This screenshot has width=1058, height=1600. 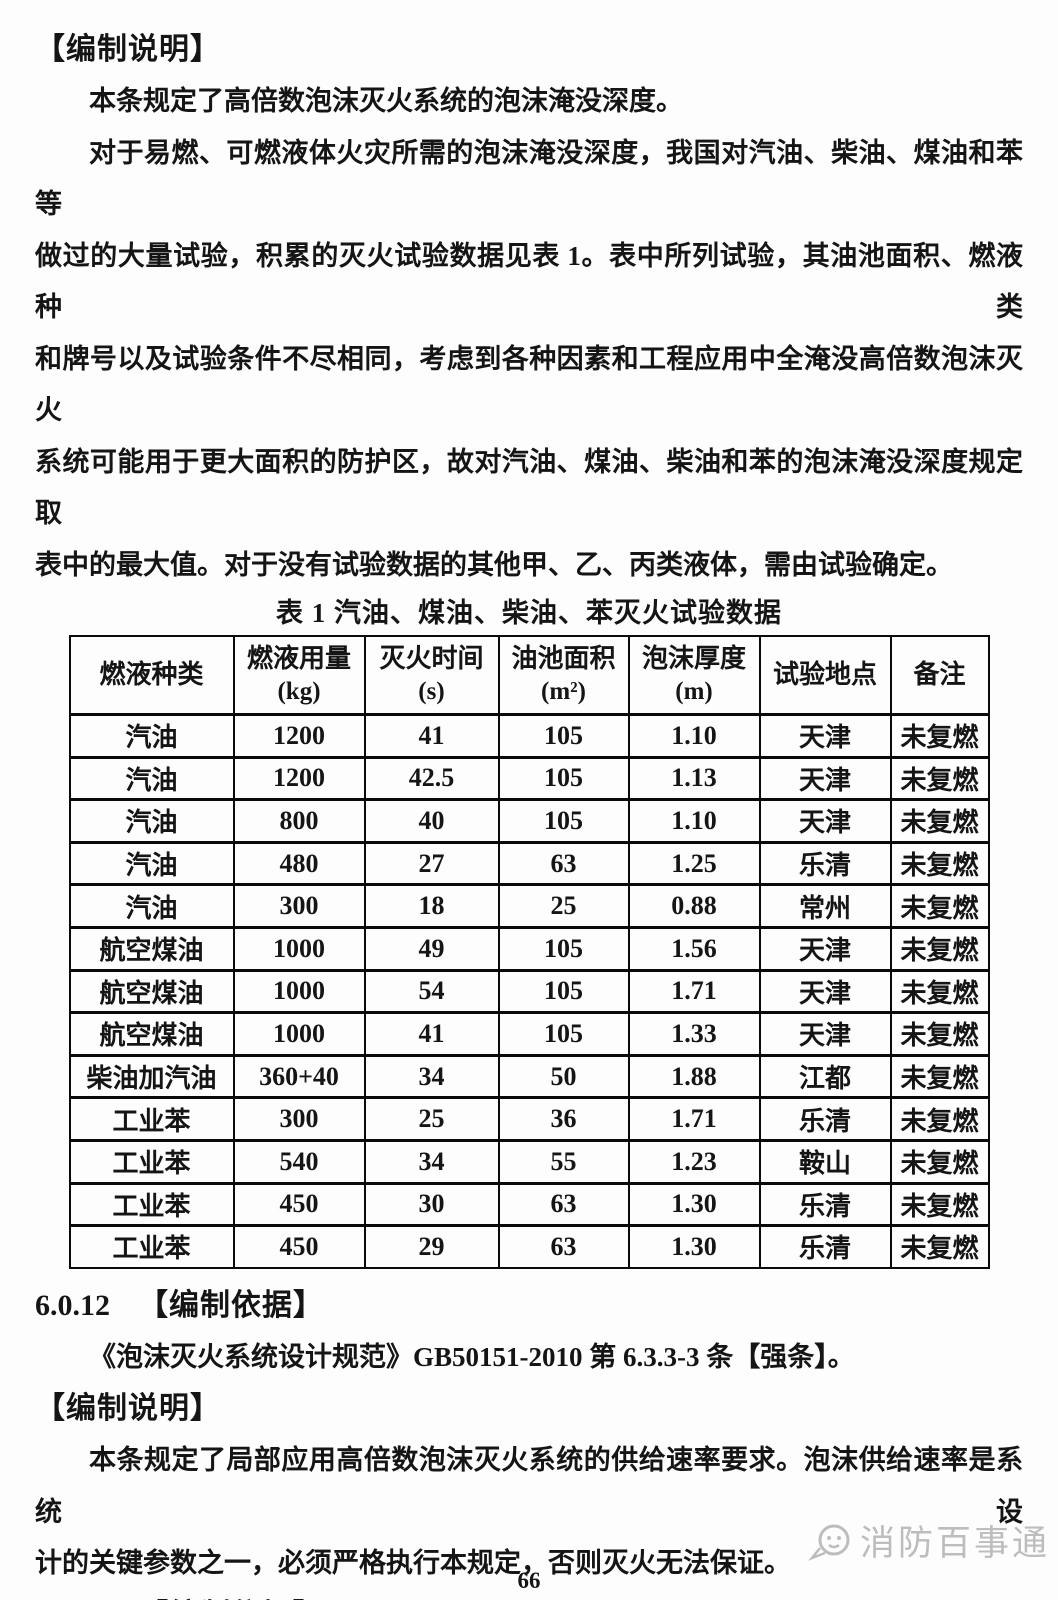 What do you see at coordinates (529, 1486) in the screenshot?
I see `paragraph-line: 本条规定了局部应用高倍数泡沫灭火系统的供给速率要求。泡沫供给速率是系统设` at bounding box center [529, 1486].